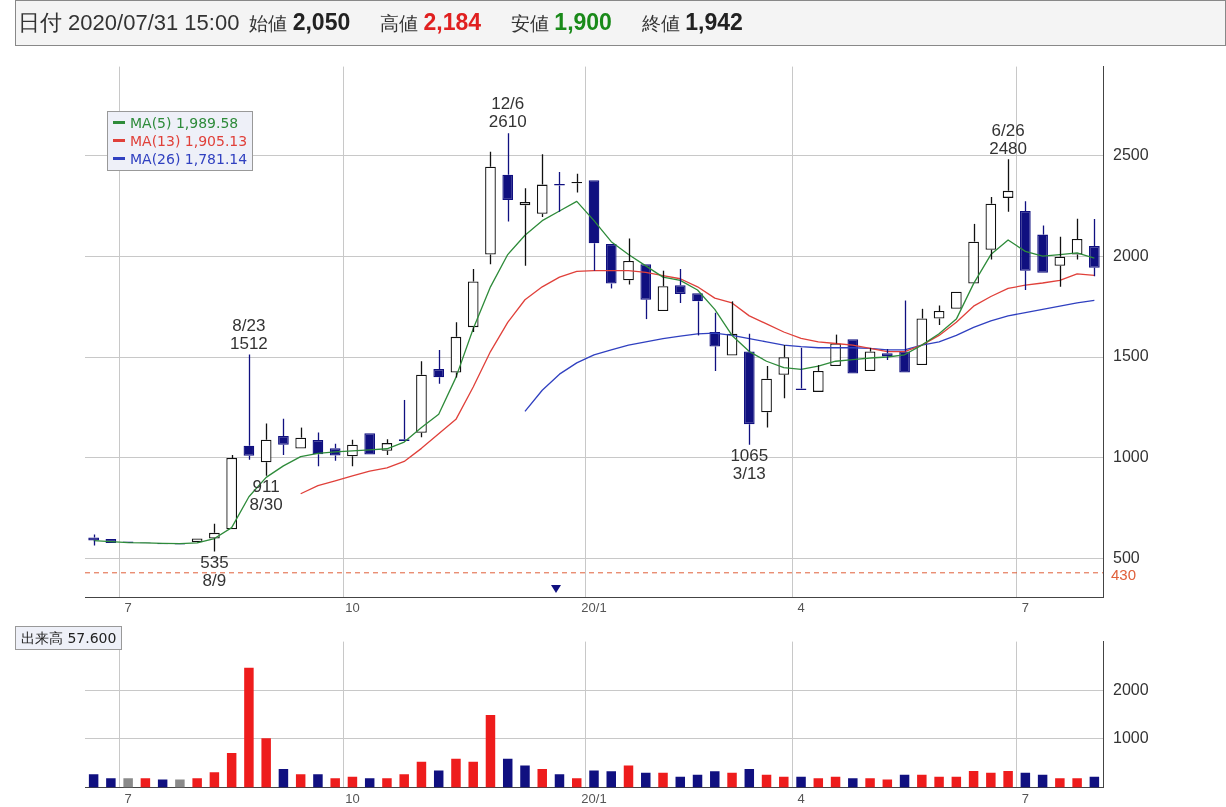  Describe the element at coordinates (431, 22) in the screenshot. I see `text: 高値 2,184` at that location.